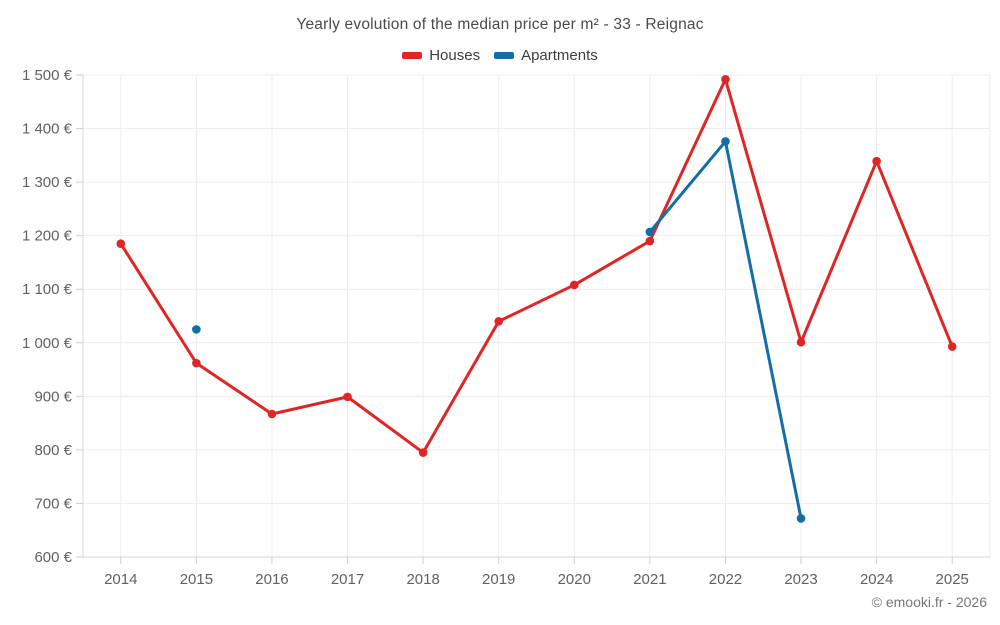  Describe the element at coordinates (559, 55) in the screenshot. I see `legend-label-apartments: Apartments` at that location.